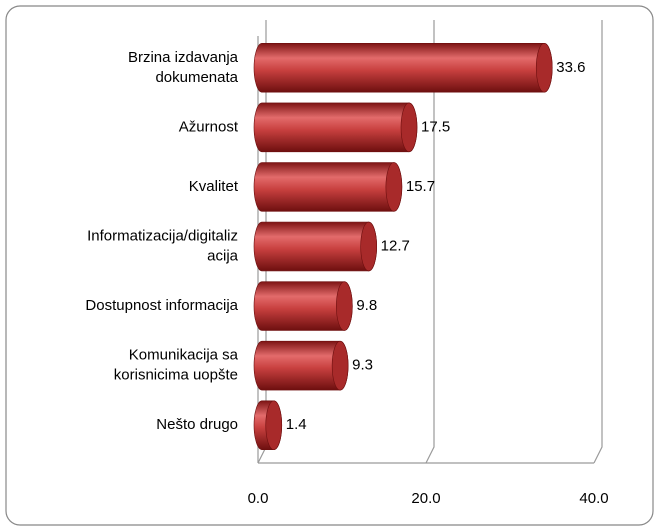 The width and height of the screenshot is (659, 531). I want to click on y-tick-label: Informatizacija/digitaliz acija, so click(163, 245).